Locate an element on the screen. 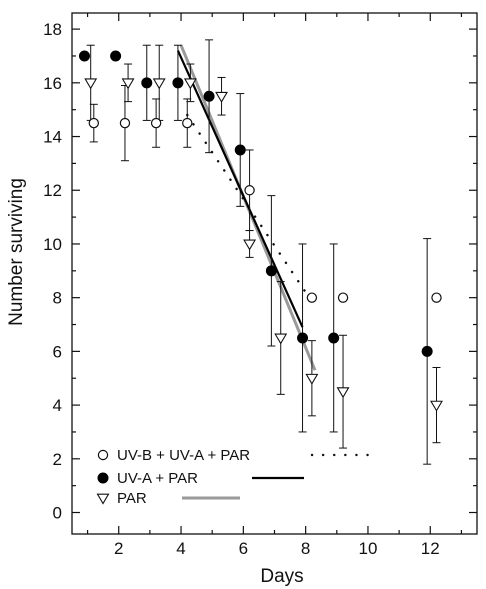 The width and height of the screenshot is (486, 589). y-tick-label: 18 is located at coordinates (52, 29).